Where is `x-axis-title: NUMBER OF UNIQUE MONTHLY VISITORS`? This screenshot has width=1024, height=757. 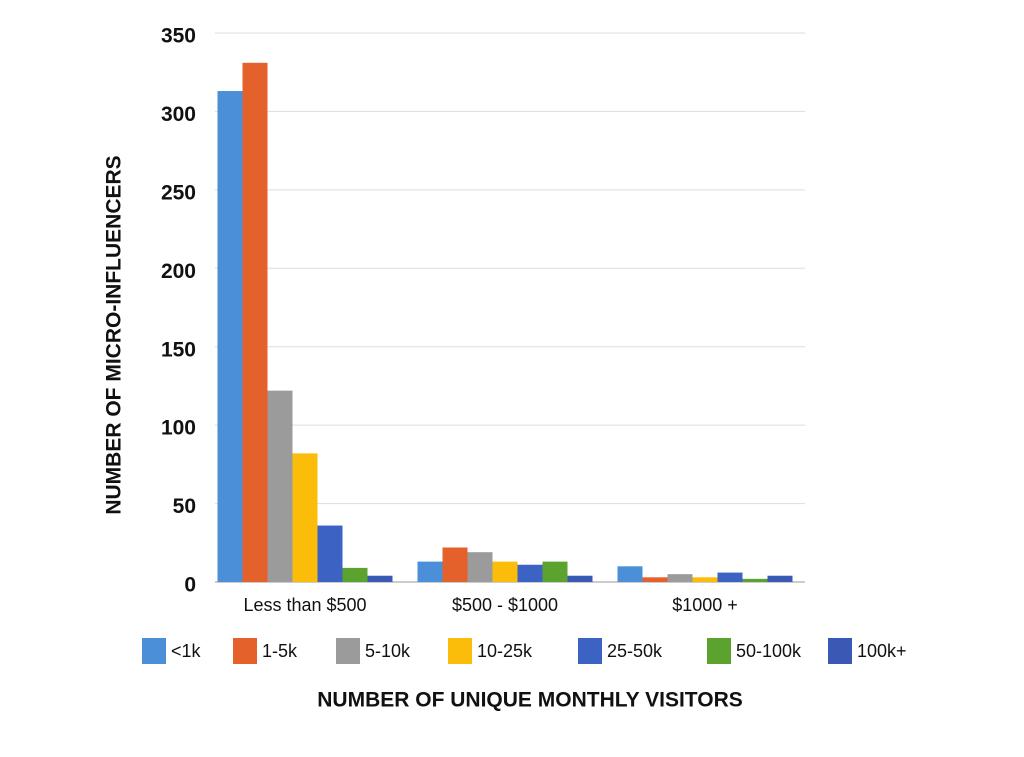 x-axis-title: NUMBER OF UNIQUE MONTHLY VISITORS is located at coordinates (530, 700).